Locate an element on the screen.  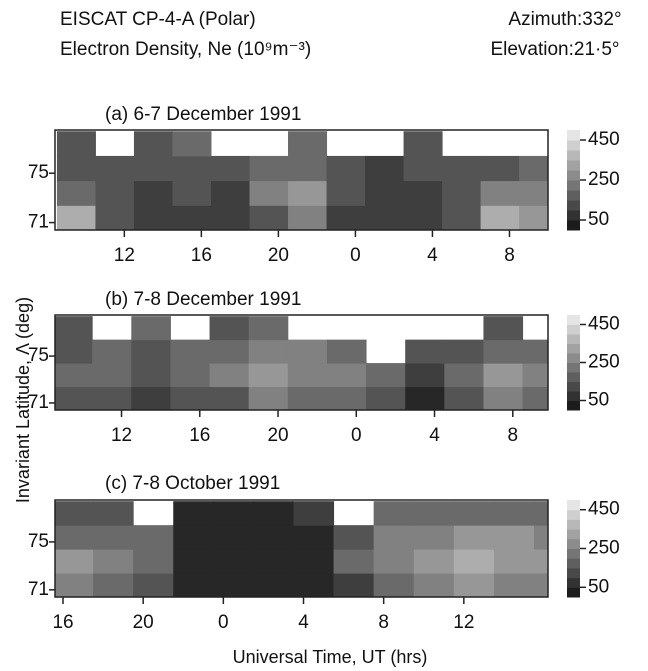
x-tick-label: 20 is located at coordinates (277, 435).